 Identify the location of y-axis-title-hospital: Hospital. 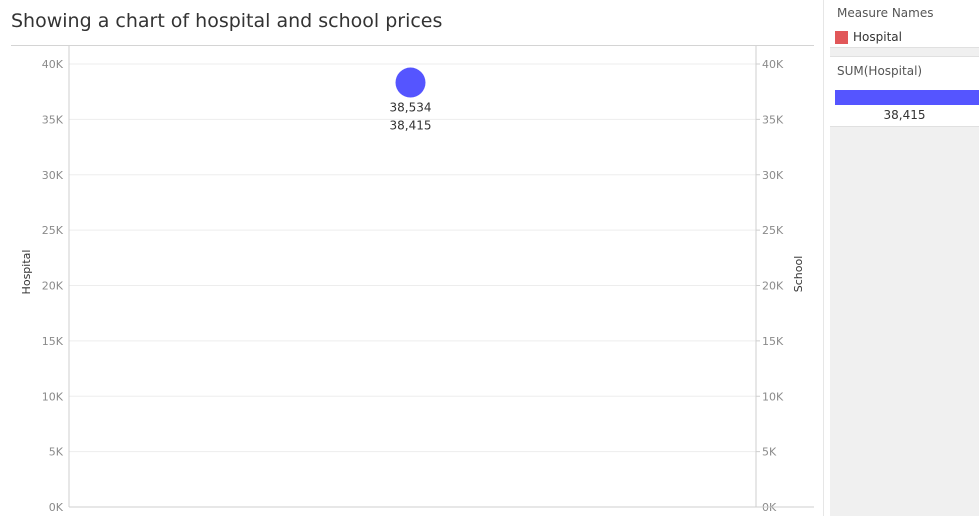
(26, 272).